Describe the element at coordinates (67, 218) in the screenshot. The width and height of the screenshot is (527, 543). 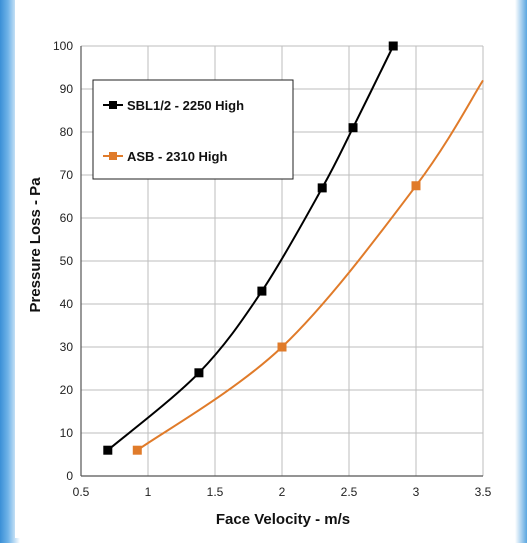
I see `y-tick-label: 60` at that location.